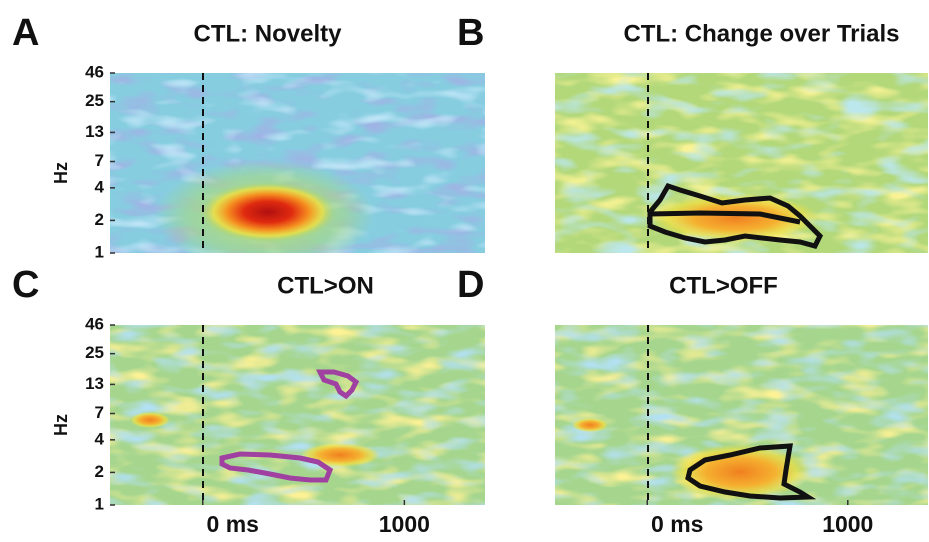  What do you see at coordinates (325, 285) in the screenshot?
I see `panel-title: CTL>ON` at bounding box center [325, 285].